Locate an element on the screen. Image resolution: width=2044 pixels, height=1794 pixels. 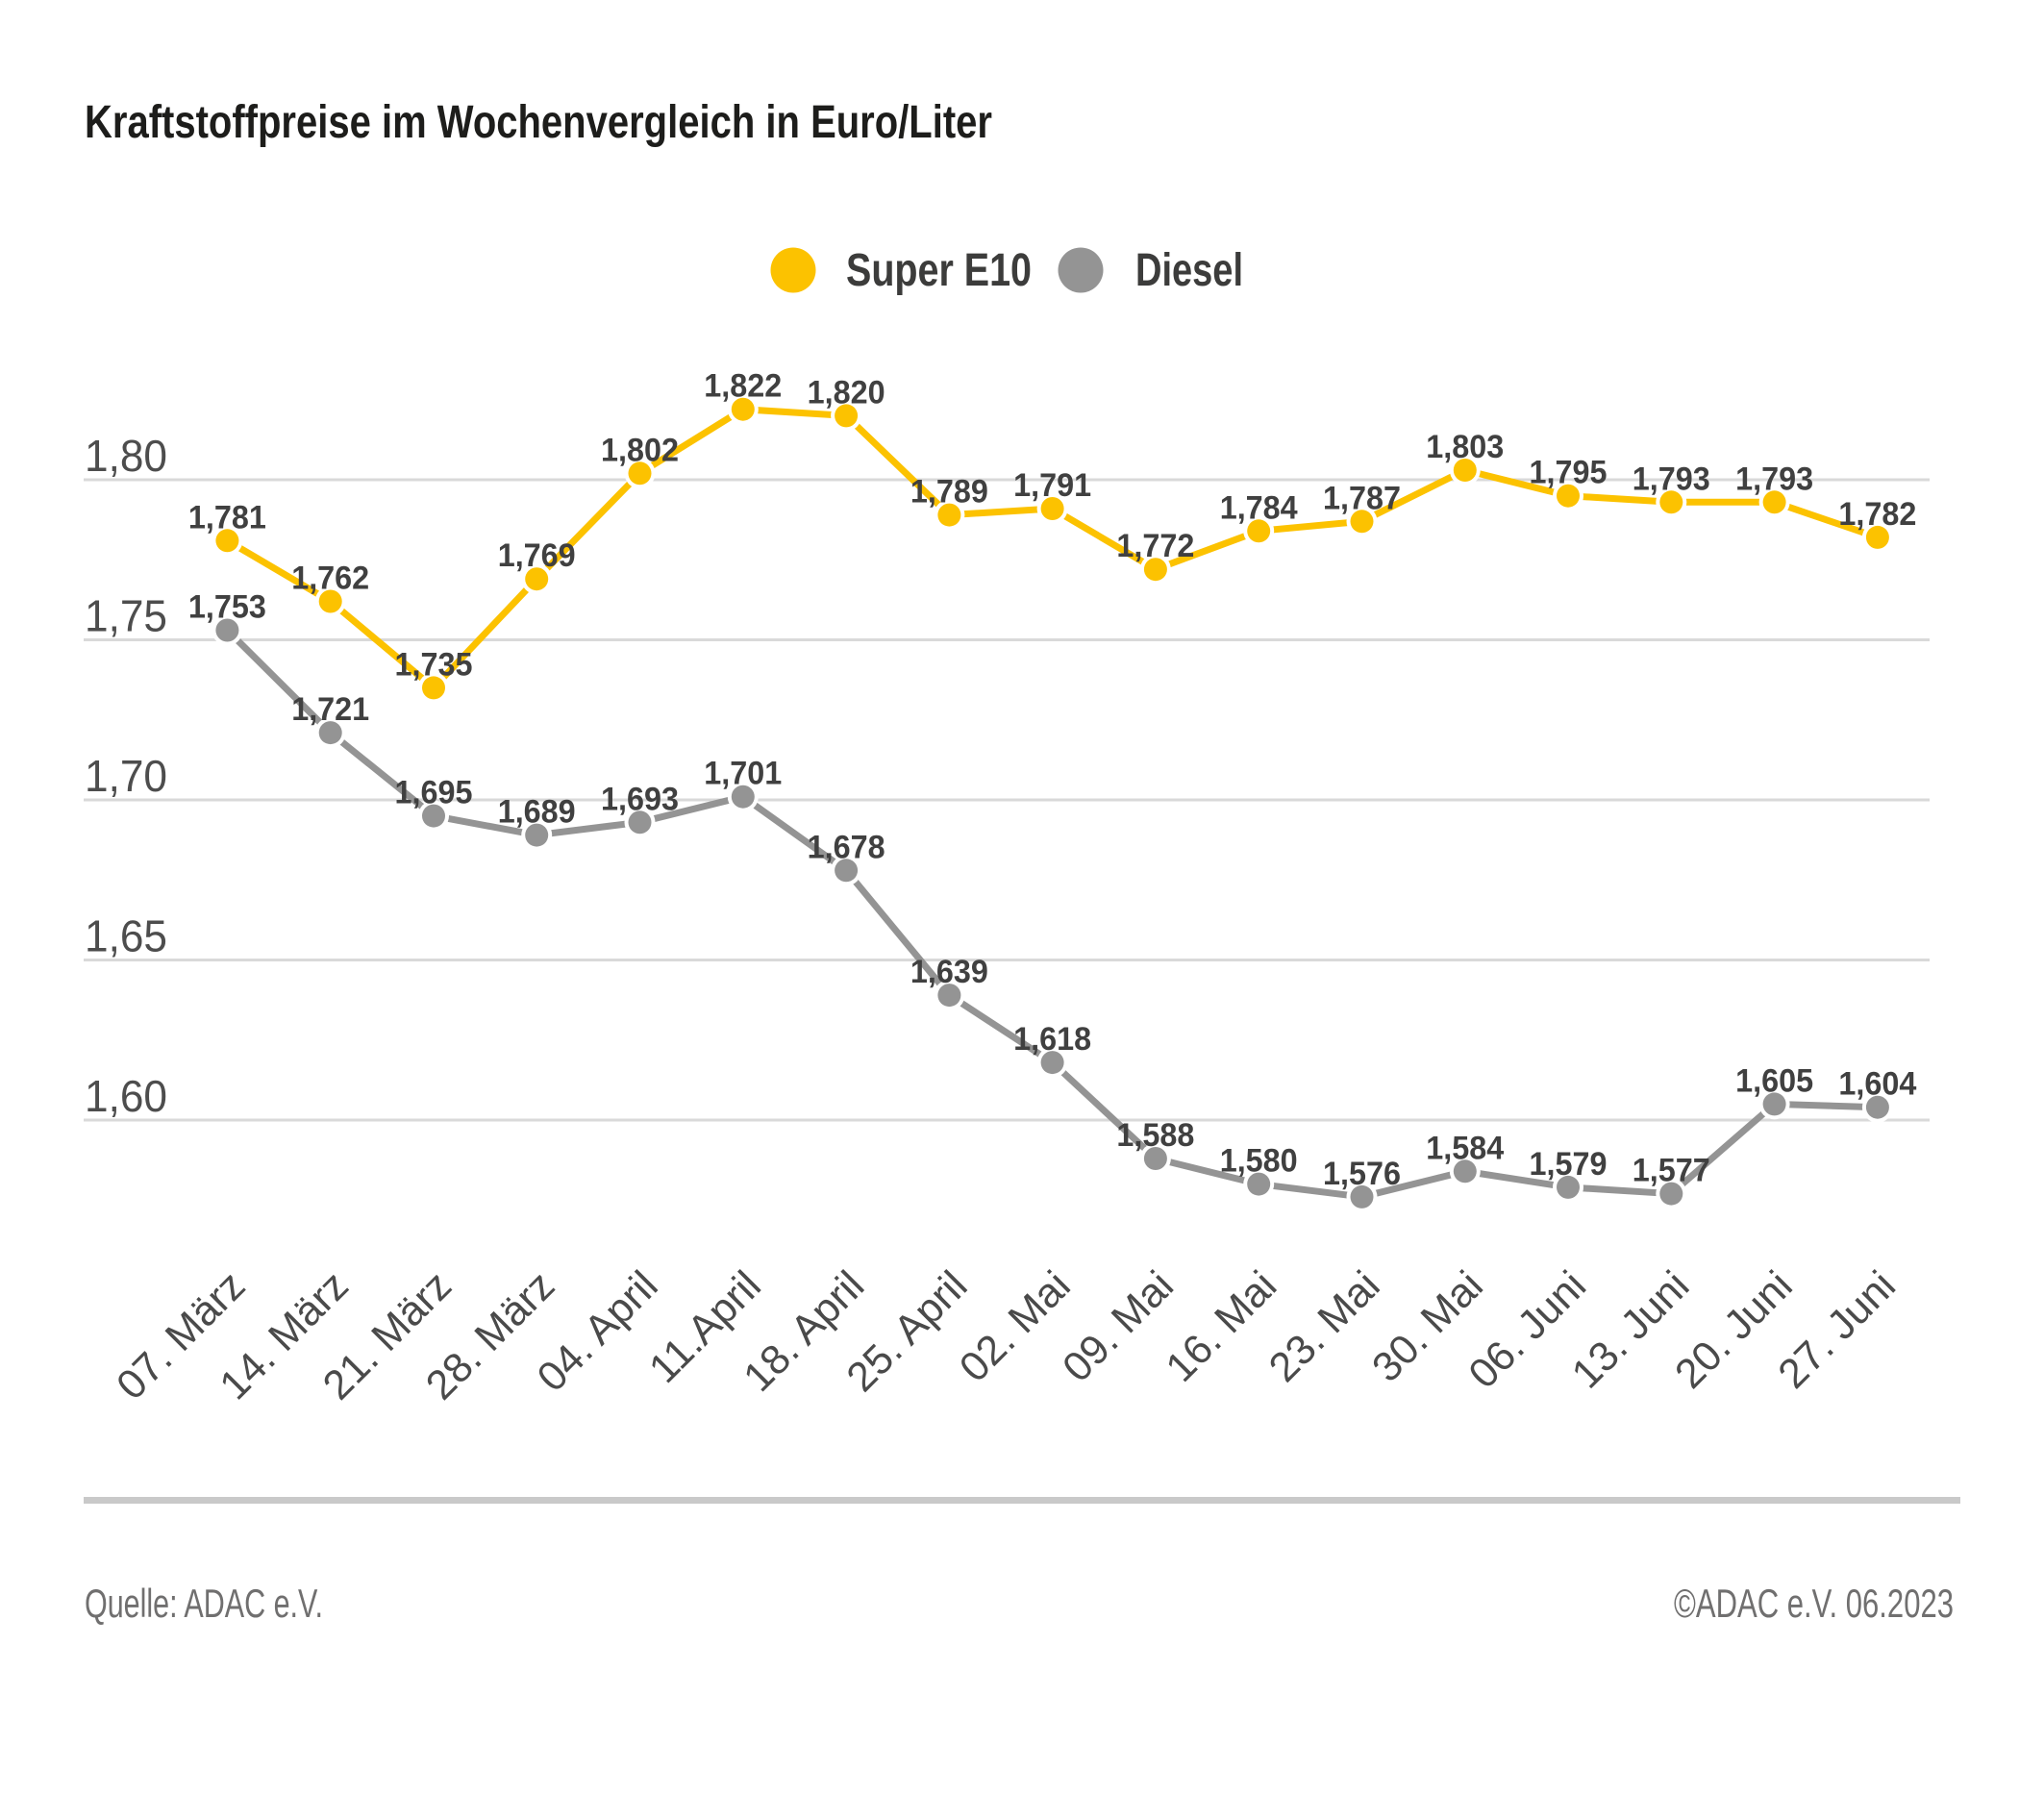
svg-text: 1,772 is located at coordinates (1155, 546).